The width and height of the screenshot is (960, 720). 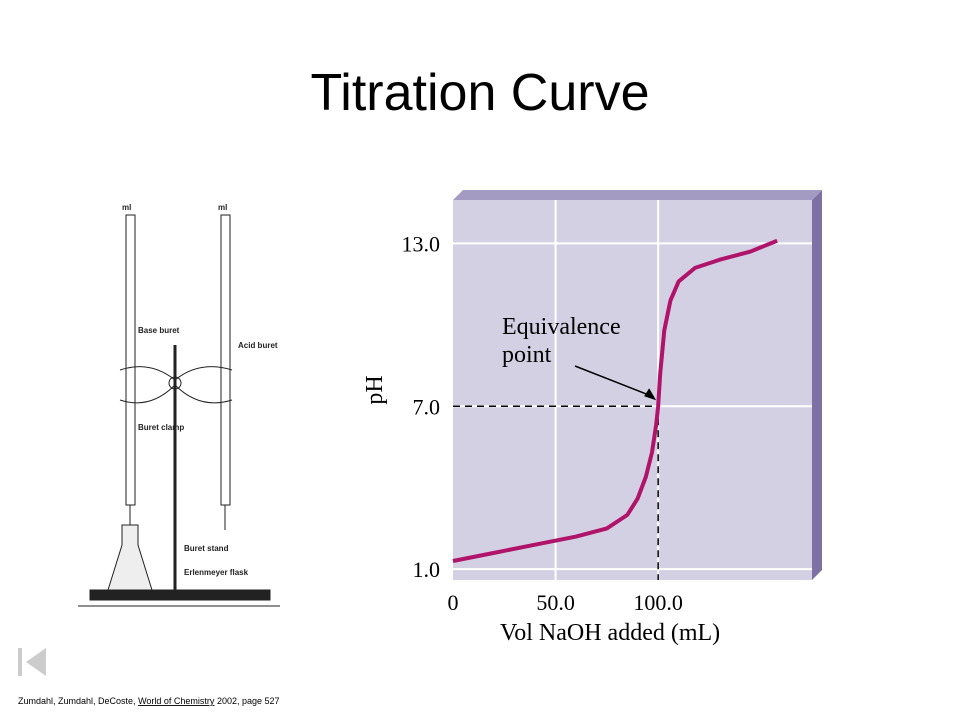 What do you see at coordinates (427, 569) in the screenshot?
I see `y-tick-label: 1.0` at bounding box center [427, 569].